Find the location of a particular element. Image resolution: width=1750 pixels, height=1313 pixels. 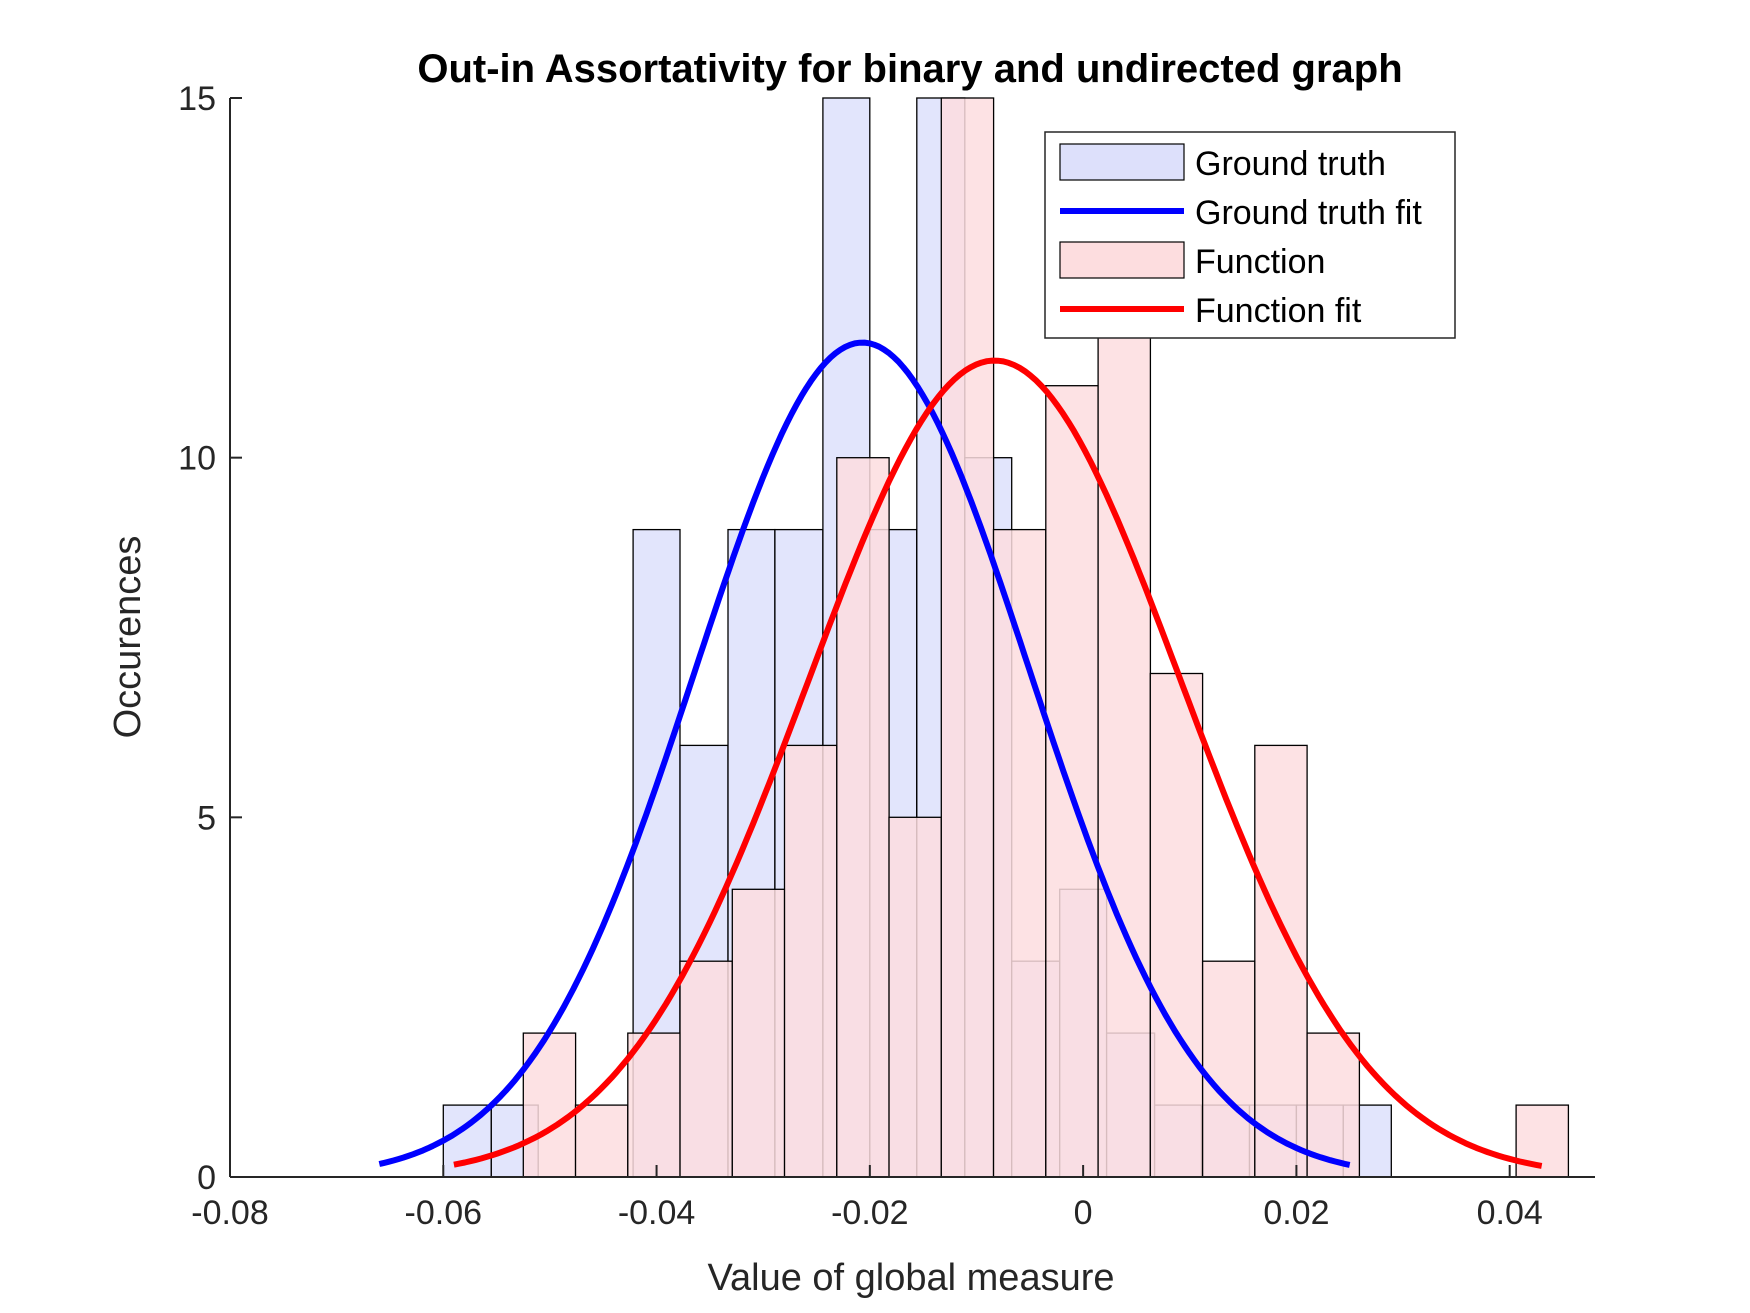

y-tick-label: 15 is located at coordinates (197, 99).